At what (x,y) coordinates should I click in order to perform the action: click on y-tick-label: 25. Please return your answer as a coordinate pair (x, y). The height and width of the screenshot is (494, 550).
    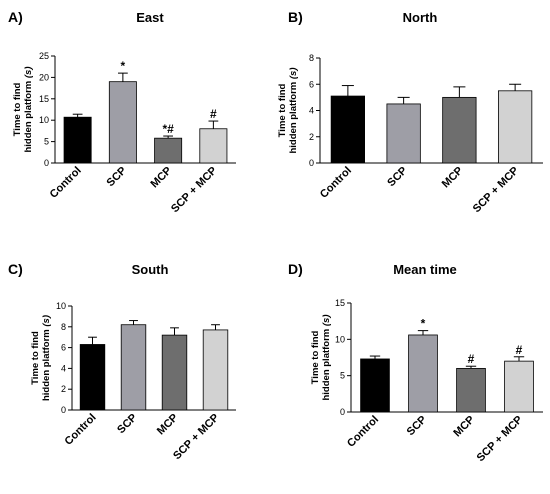
    Looking at the image, I should click on (44, 56).